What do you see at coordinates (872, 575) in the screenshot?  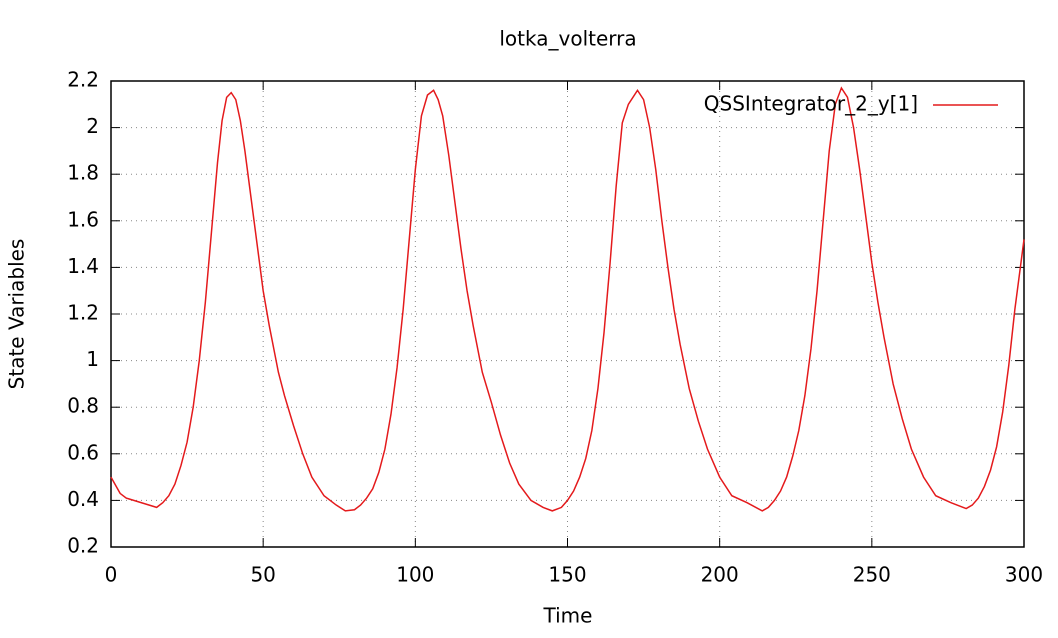 I see `x-tick-label: 250` at bounding box center [872, 575].